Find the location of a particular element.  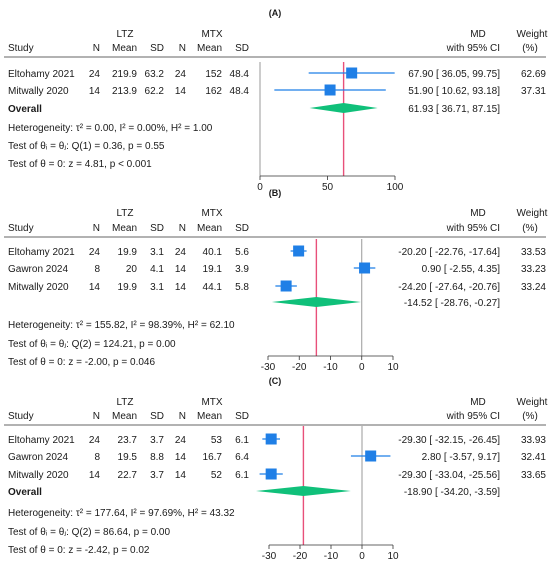

study-sd2: 6.1 is located at coordinates (242, 440).